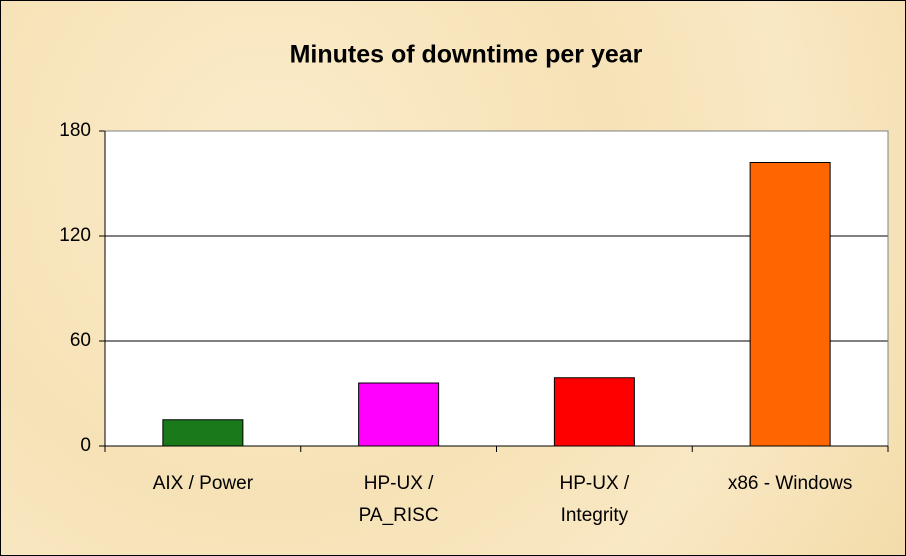 This screenshot has height=556, width=906. I want to click on x-tick-label: x86 - Windows, so click(790, 483).